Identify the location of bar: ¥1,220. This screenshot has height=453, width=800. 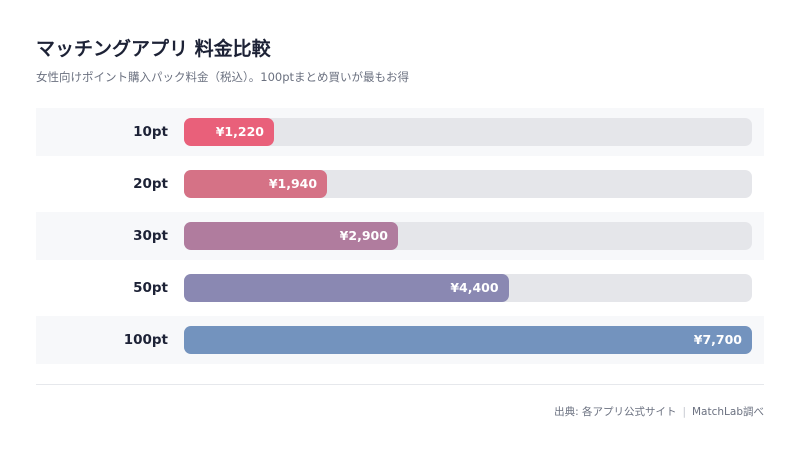
(229, 132).